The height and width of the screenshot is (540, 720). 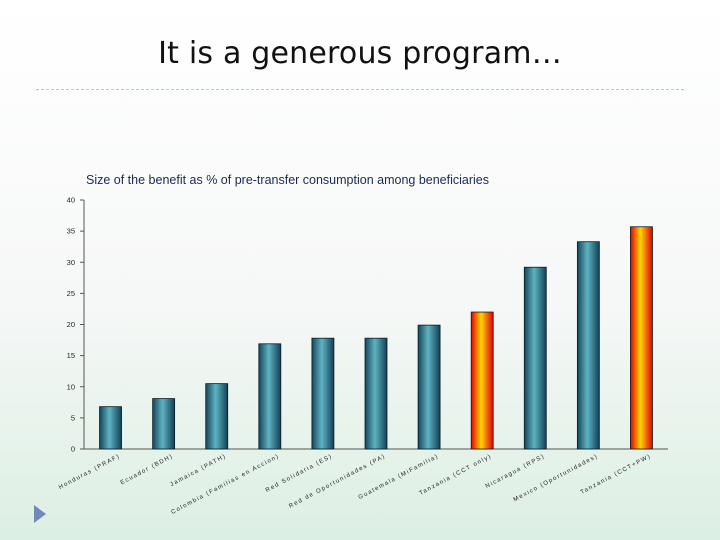 I want to click on y-tick-label: 40, so click(x=71, y=200).